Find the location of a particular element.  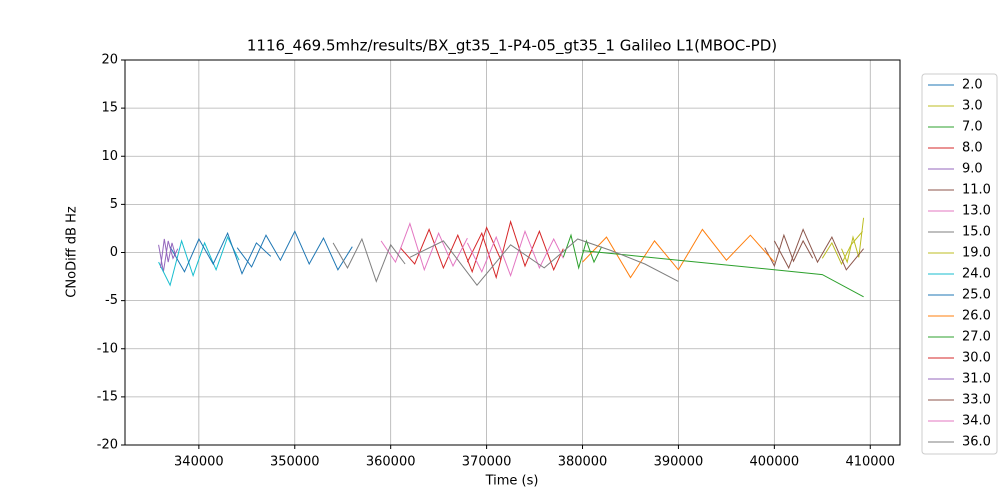

legend-label: 13.0 is located at coordinates (976, 211).